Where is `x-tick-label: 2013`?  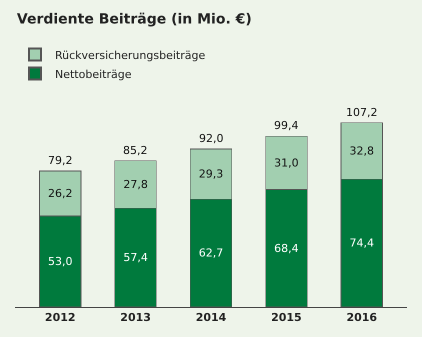
x-tick-label: 2013 is located at coordinates (135, 317).